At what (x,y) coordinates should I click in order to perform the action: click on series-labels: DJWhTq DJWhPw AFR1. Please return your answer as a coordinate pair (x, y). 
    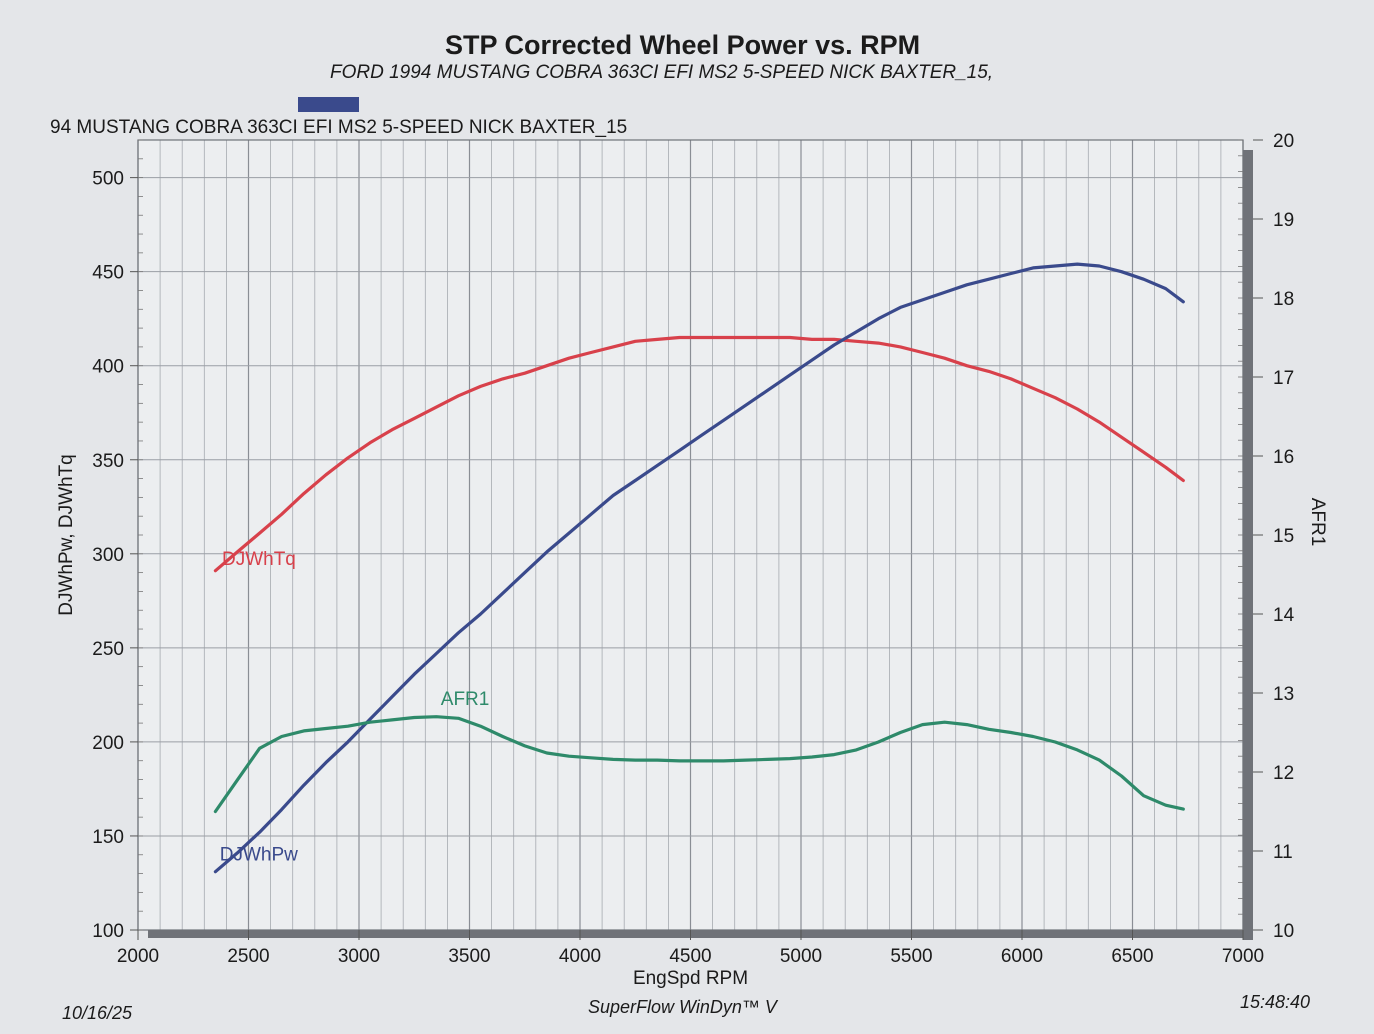
    Looking at the image, I should click on (355, 707).